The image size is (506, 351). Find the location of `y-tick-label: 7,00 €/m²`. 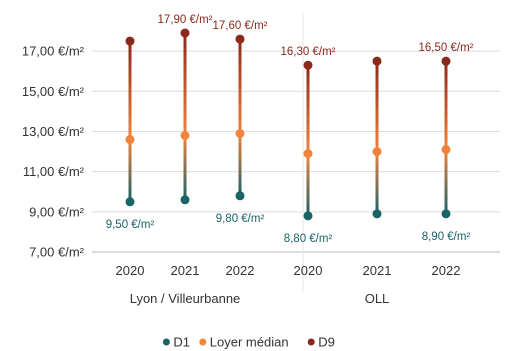

y-tick-label: 7,00 €/m² is located at coordinates (57, 252).